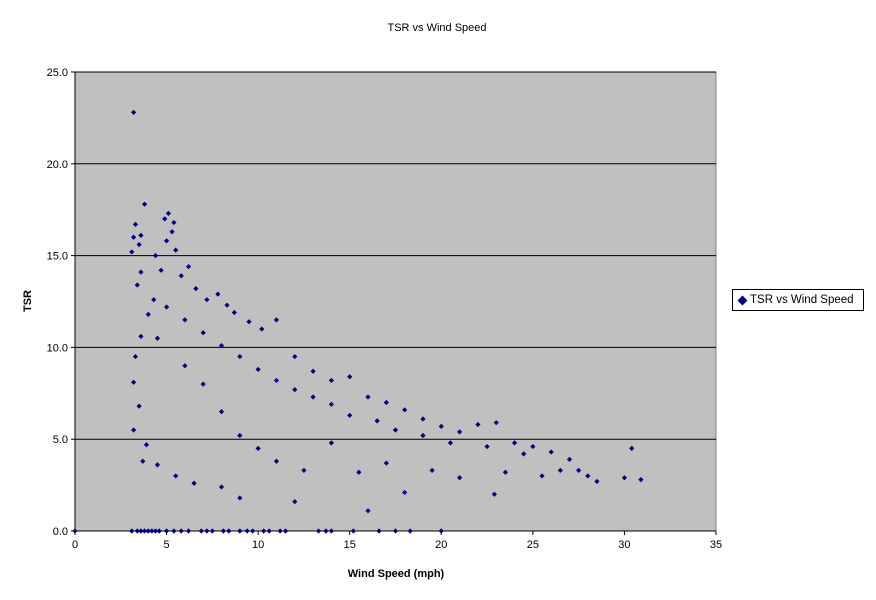 The image size is (876, 600). Describe the element at coordinates (258, 545) in the screenshot. I see `x-tick-label: 10` at that location.